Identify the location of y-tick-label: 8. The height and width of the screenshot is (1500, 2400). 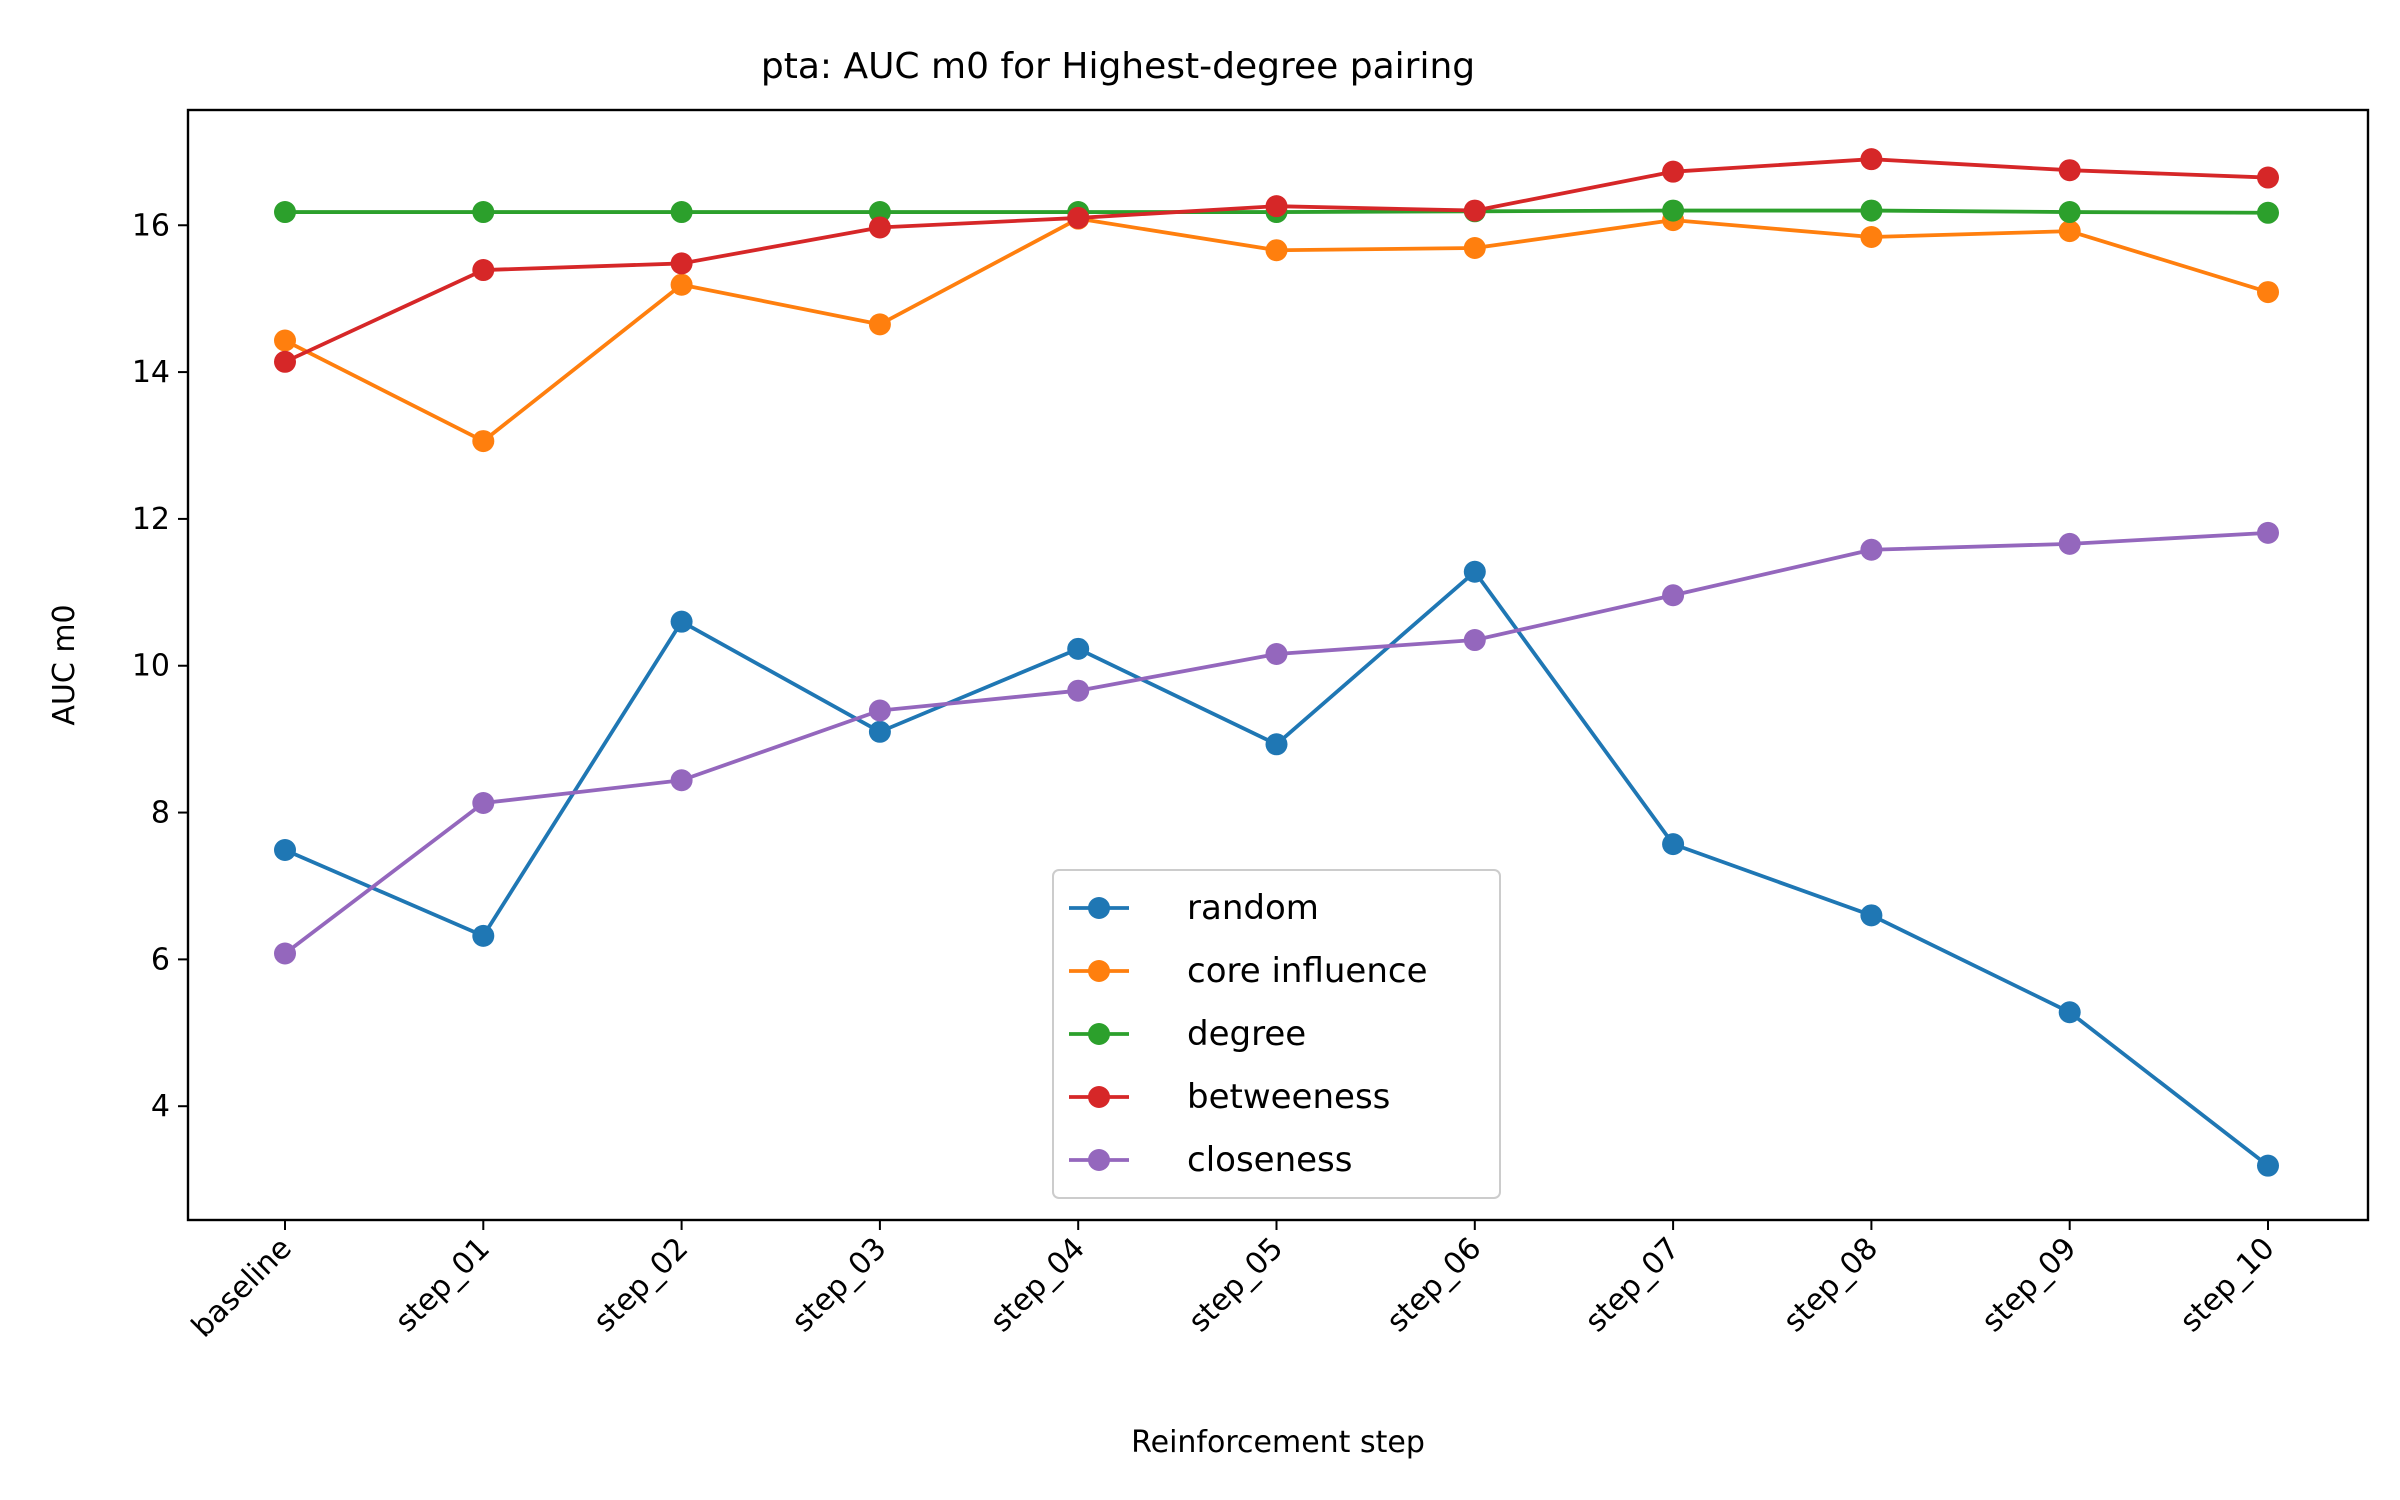
(160, 813).